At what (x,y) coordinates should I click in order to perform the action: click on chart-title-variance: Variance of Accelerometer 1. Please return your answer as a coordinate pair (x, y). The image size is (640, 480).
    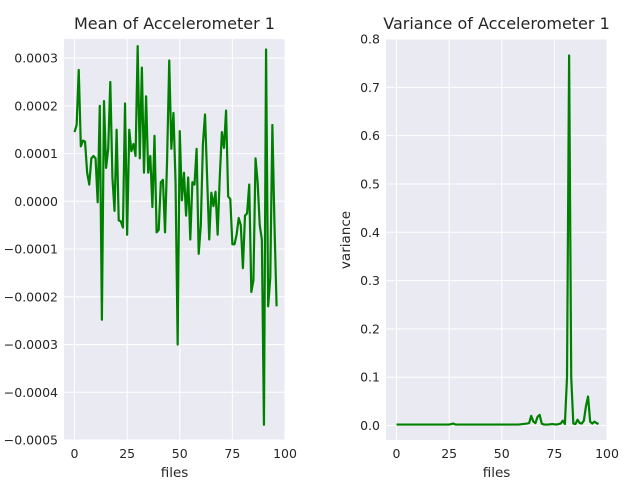
    Looking at the image, I should click on (496, 23).